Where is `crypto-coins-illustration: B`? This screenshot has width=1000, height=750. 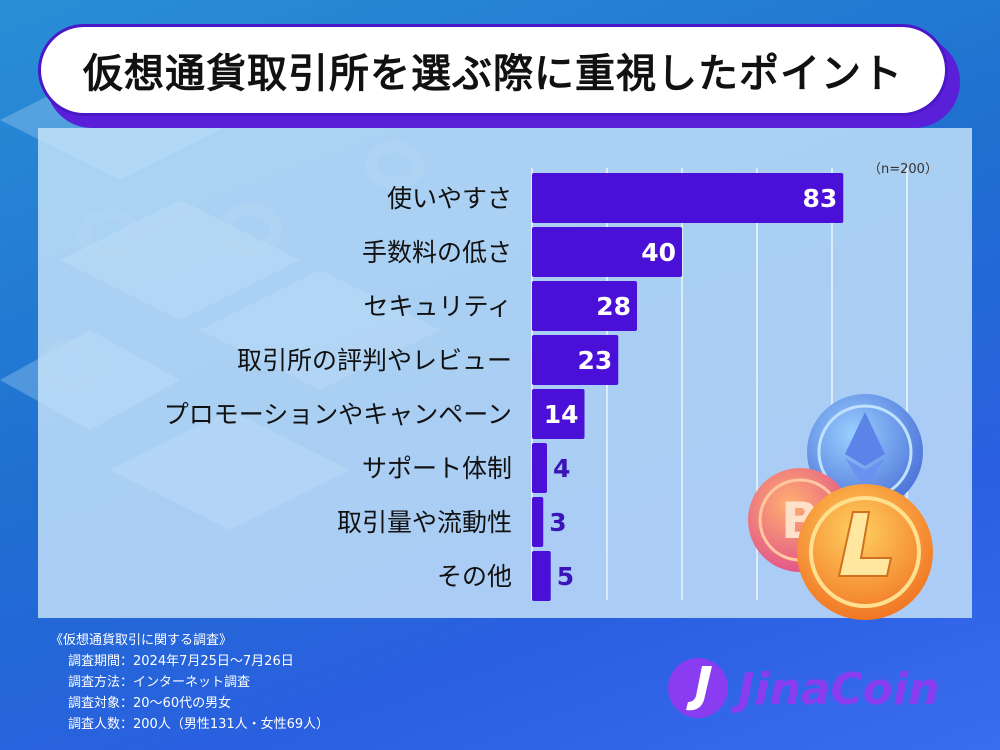
crypto-coins-illustration: B is located at coordinates (840, 507).